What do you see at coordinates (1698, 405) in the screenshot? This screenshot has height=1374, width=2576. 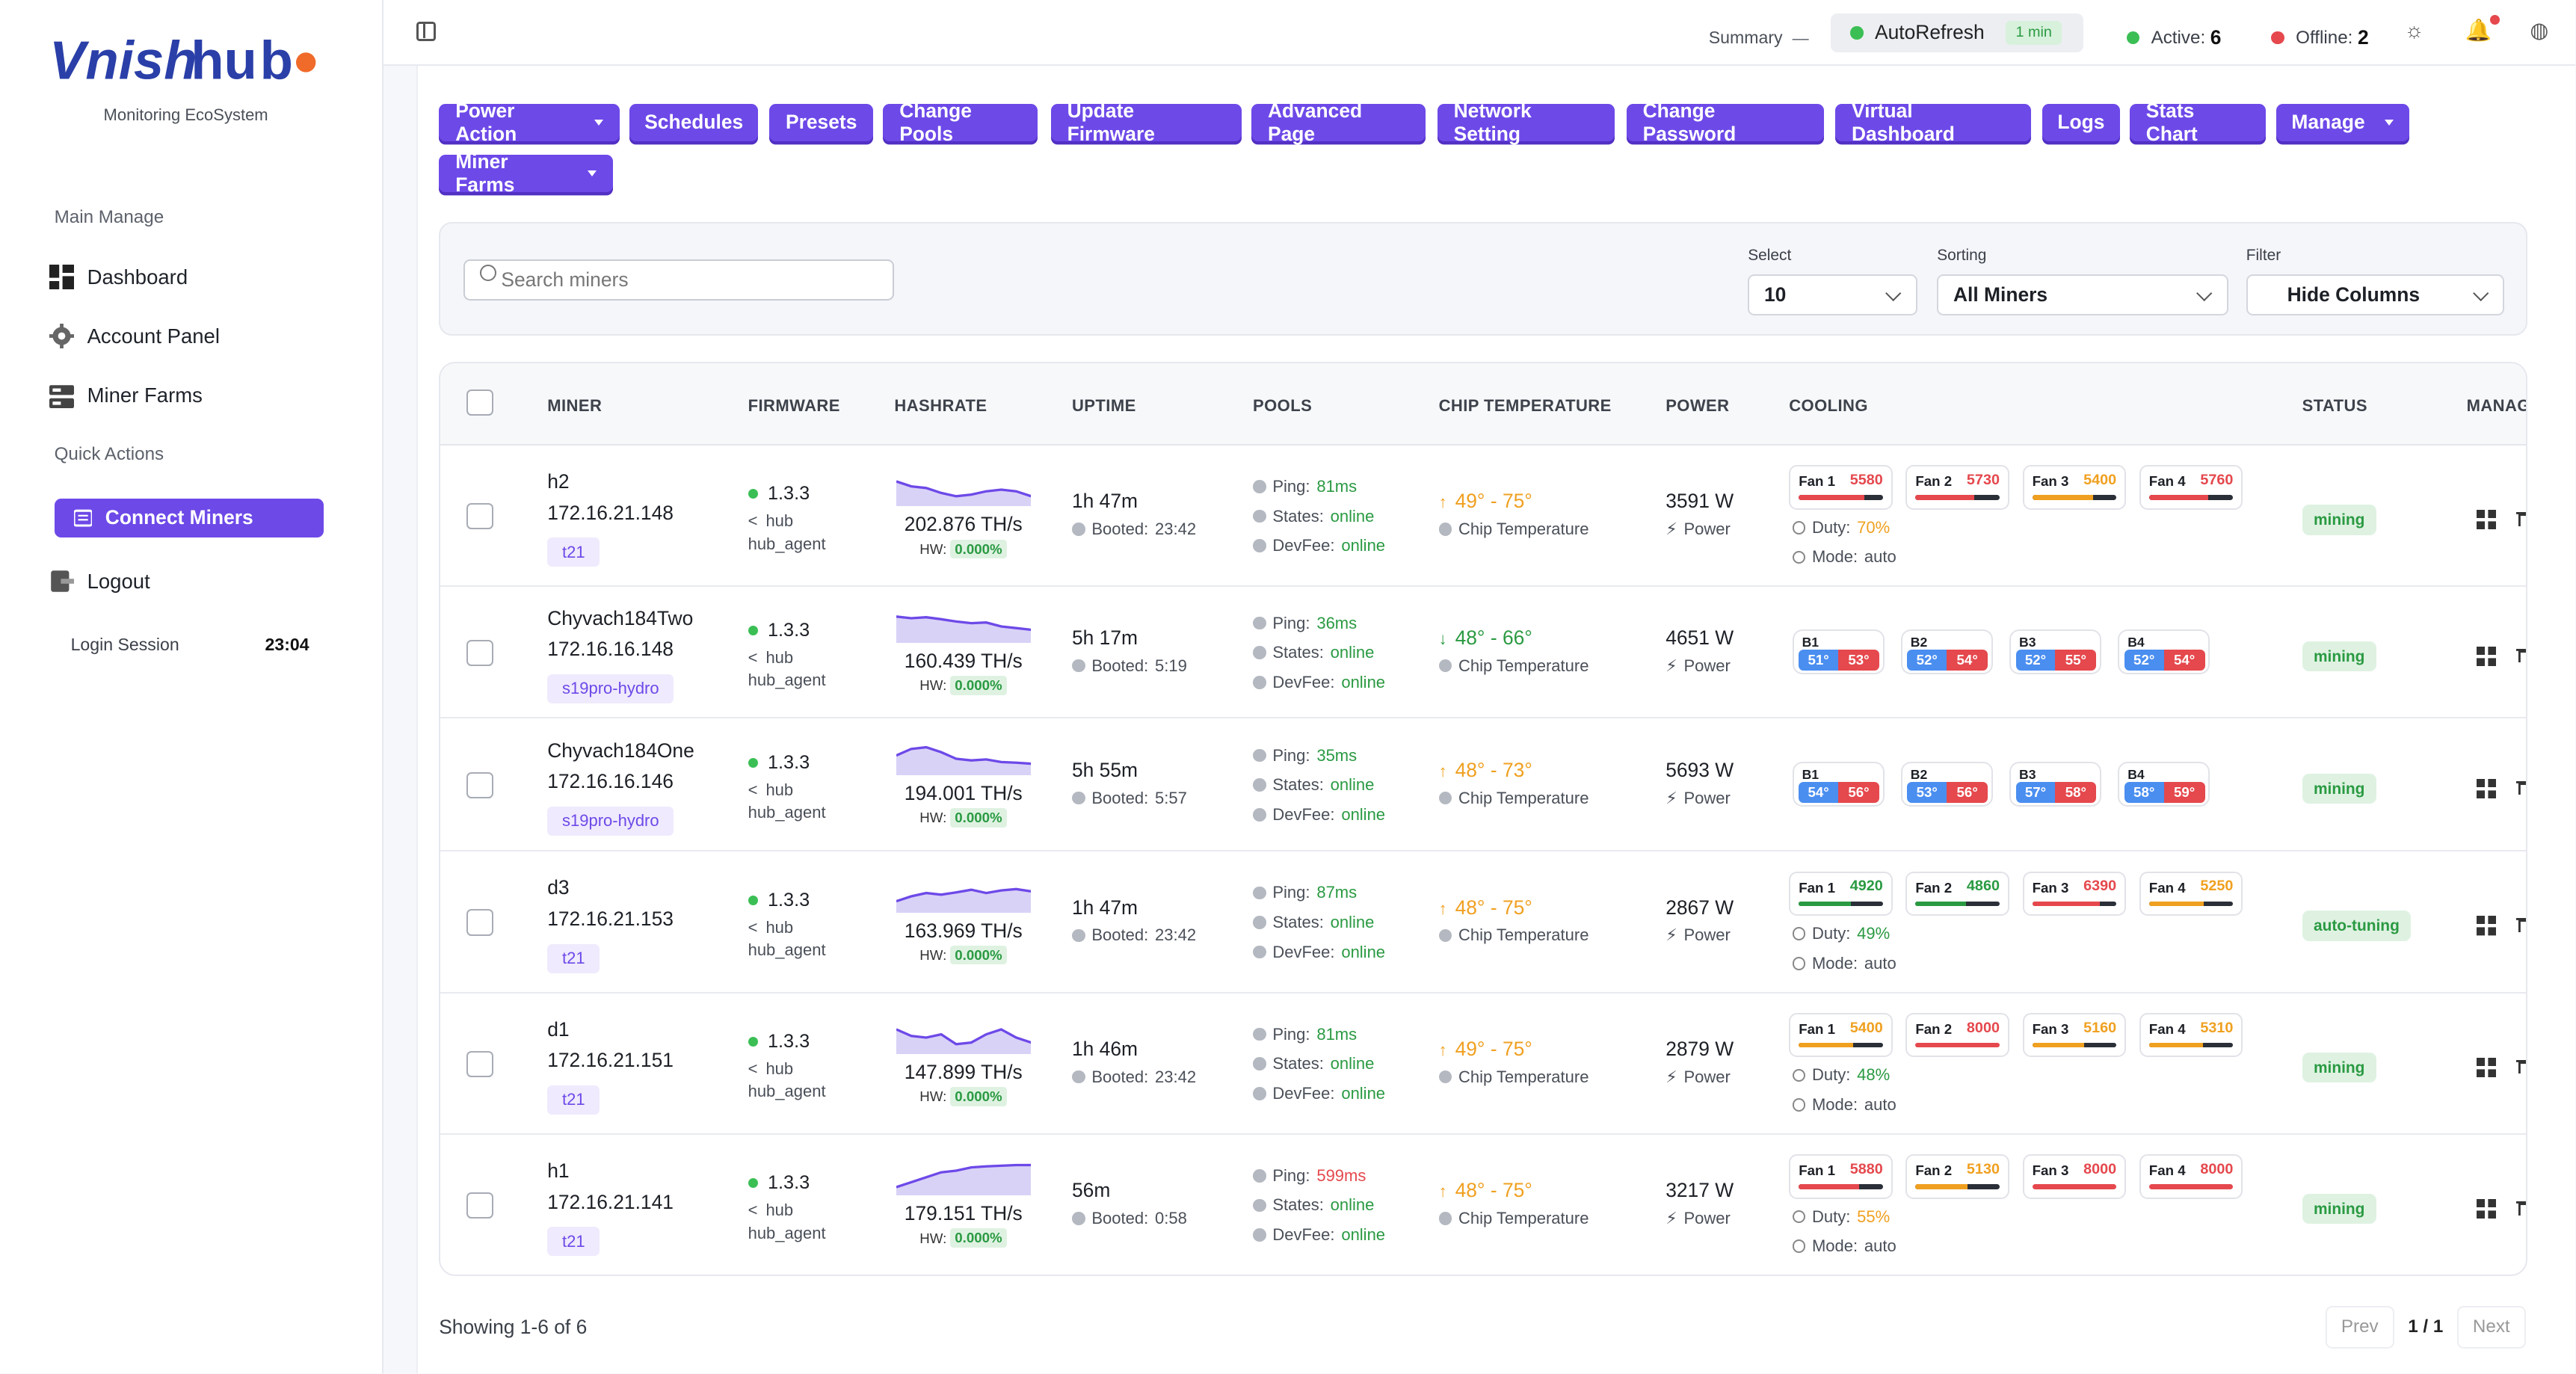 I see `column-header-power: POWER` at bounding box center [1698, 405].